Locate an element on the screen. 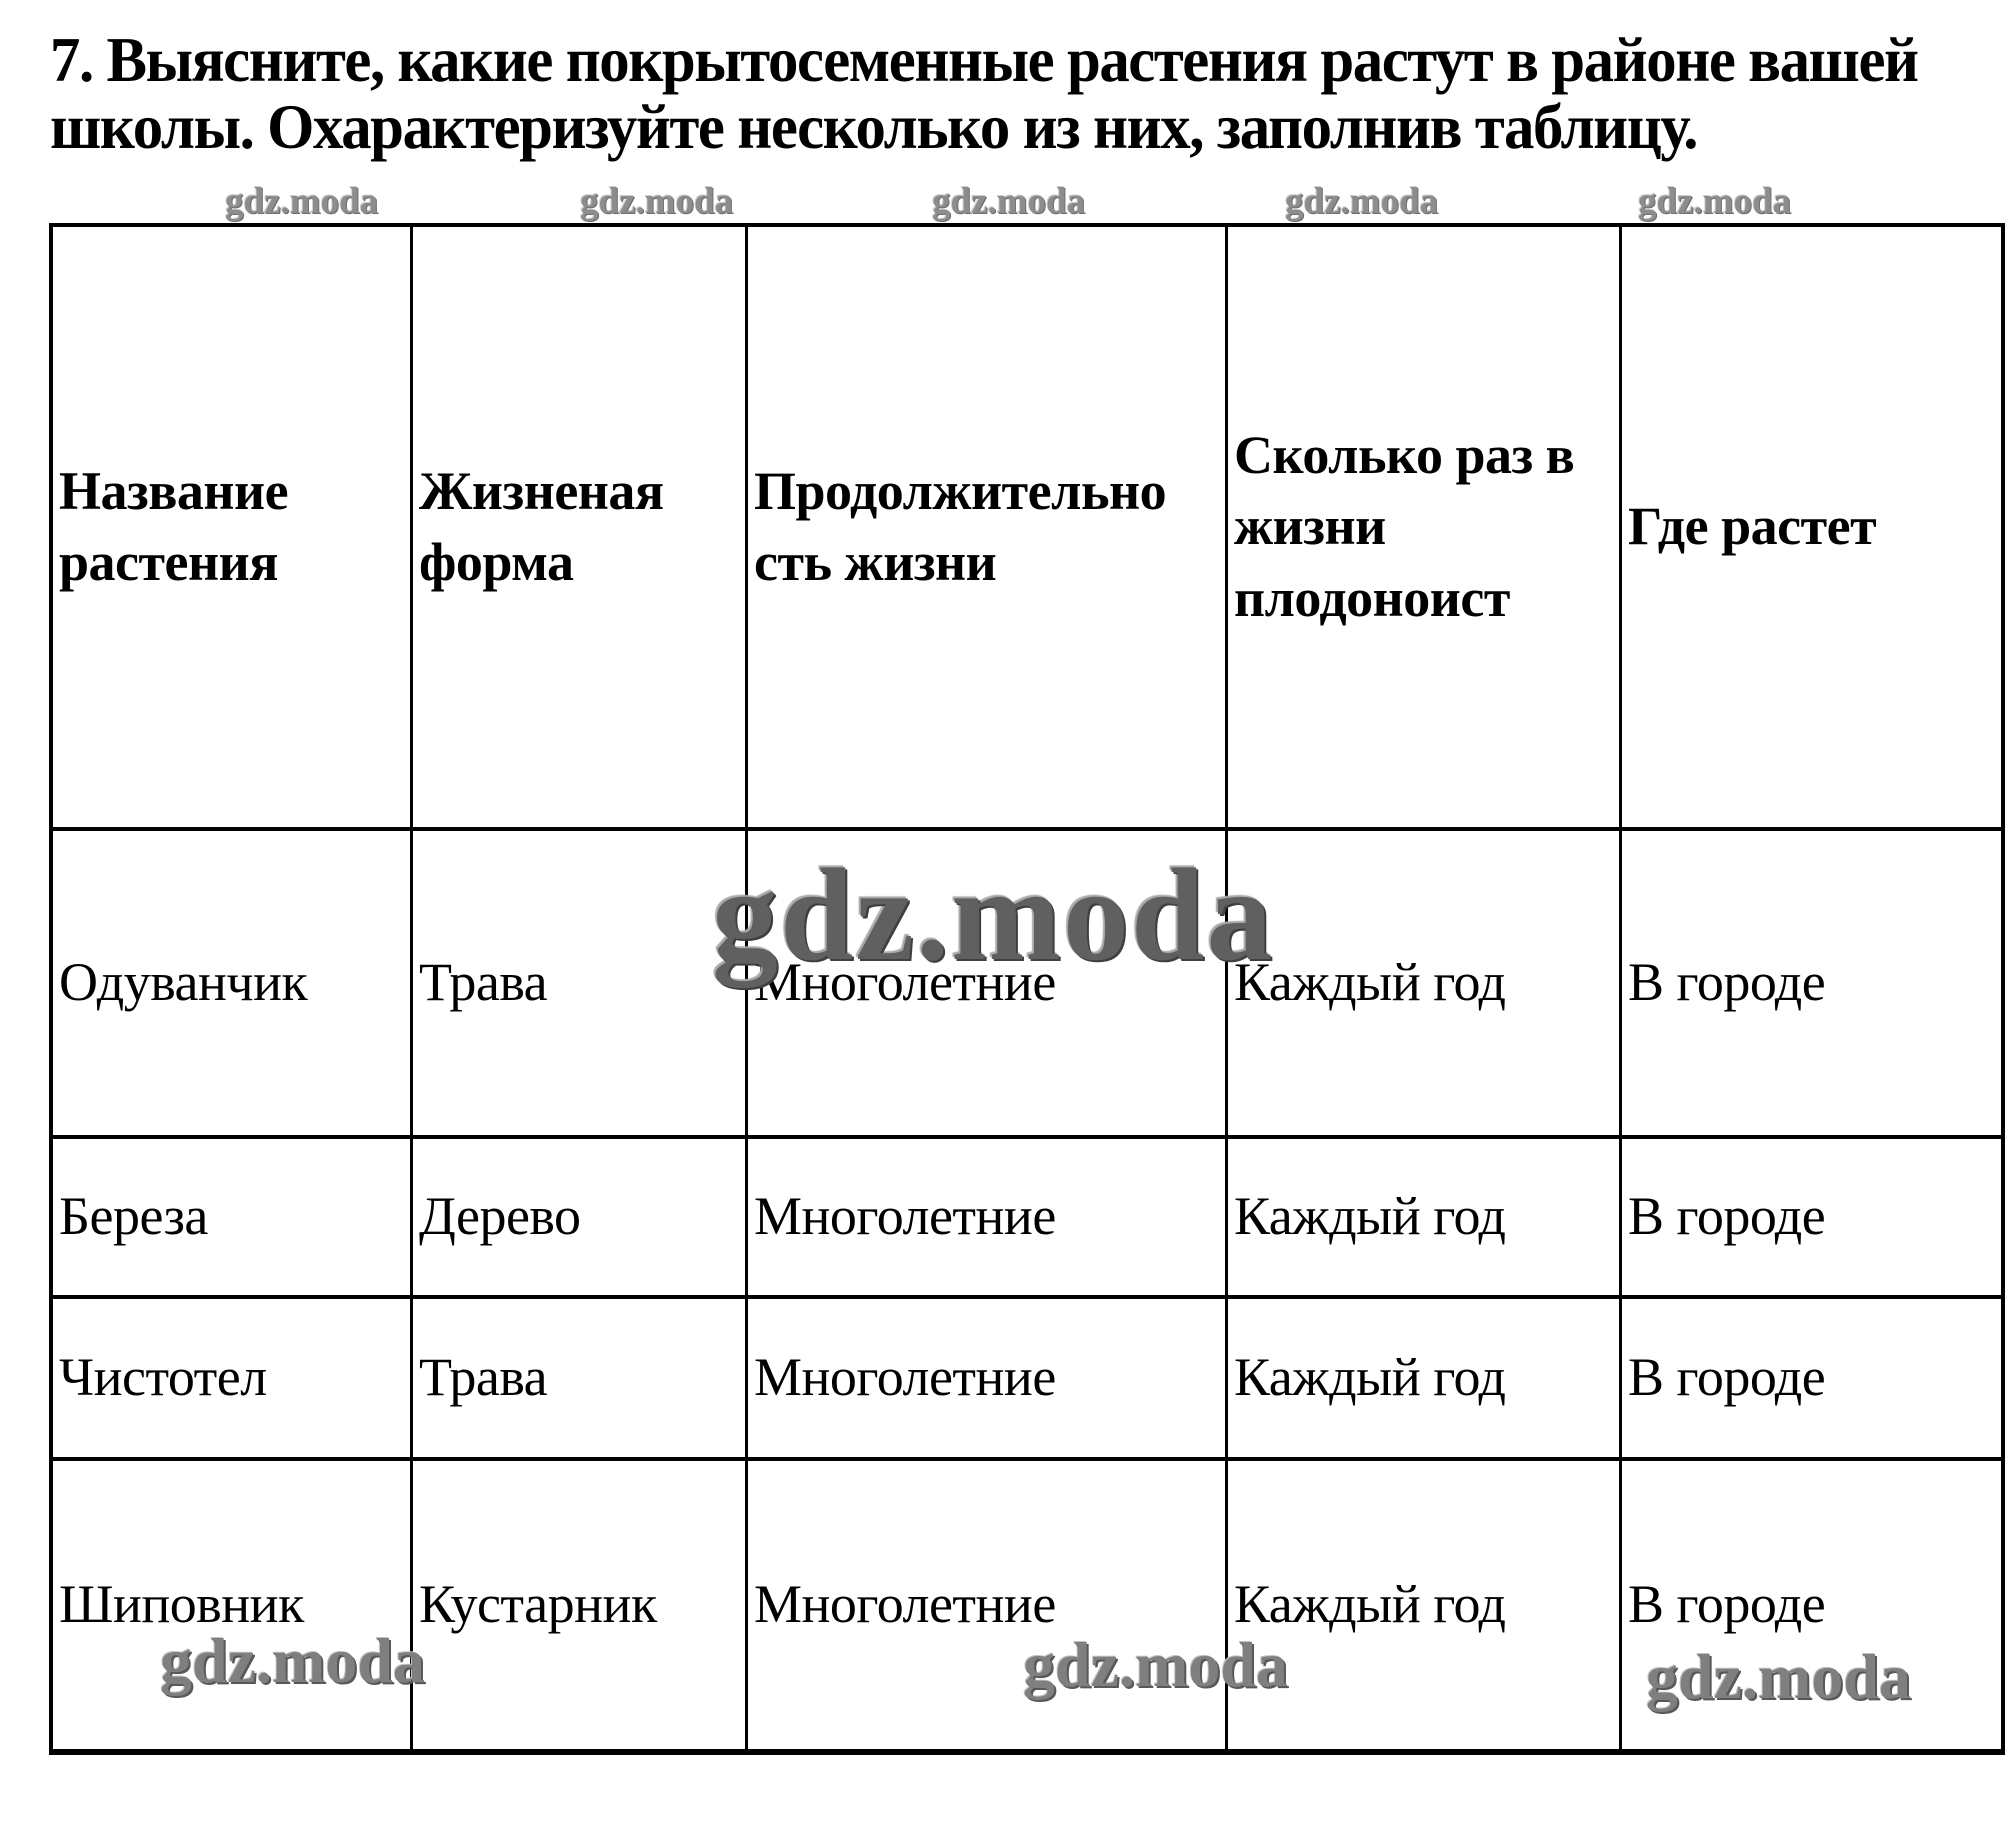 The height and width of the screenshot is (1830, 2015). header-life-form: Жизненая форма is located at coordinates (577, 527).